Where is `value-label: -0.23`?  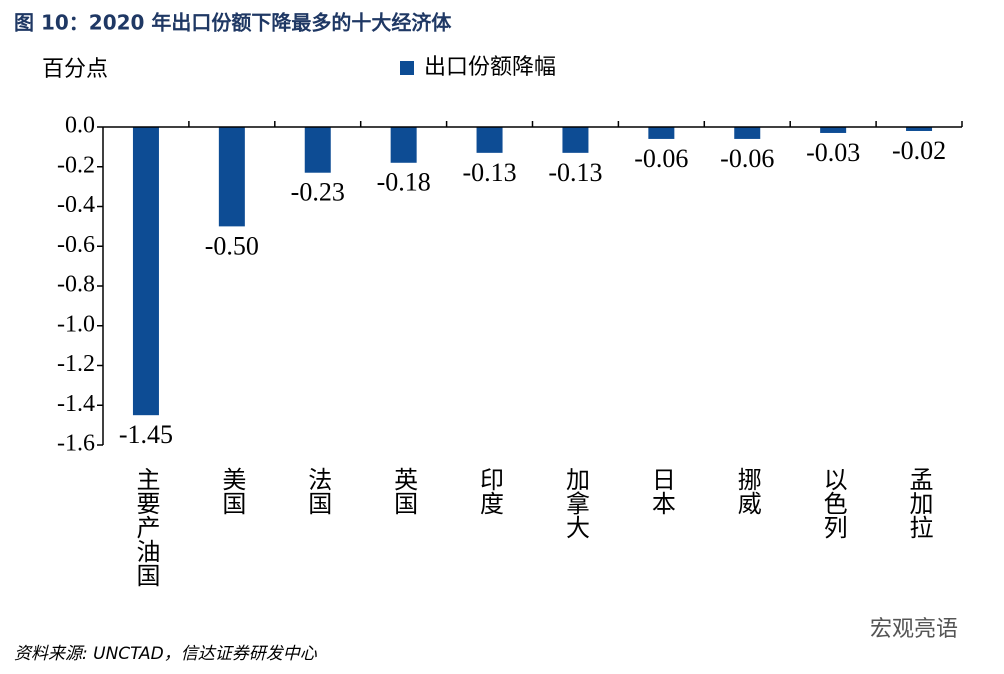 value-label: -0.23 is located at coordinates (318, 192).